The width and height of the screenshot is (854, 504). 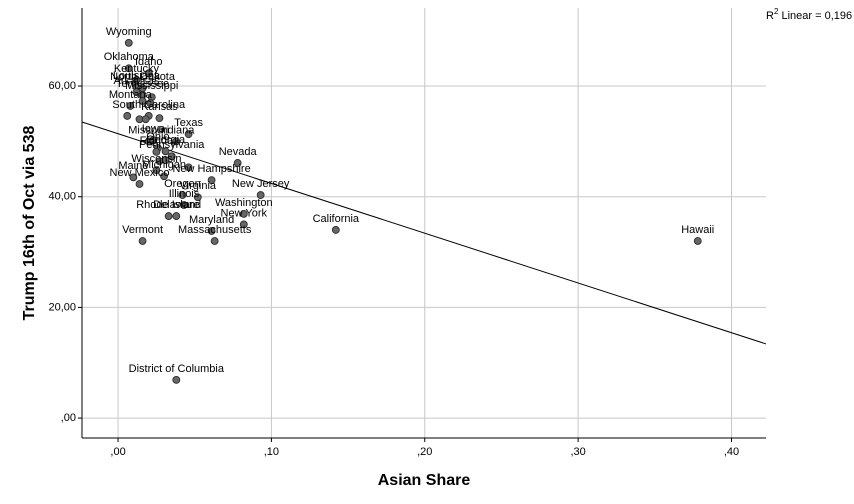 I want to click on r2-annotation: R2 Linear = 0,196, so click(x=809, y=14).